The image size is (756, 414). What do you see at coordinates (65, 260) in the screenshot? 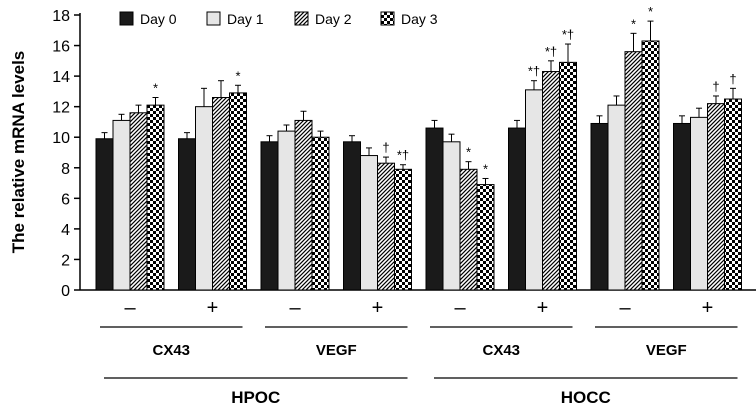
I see `y-tick-label: 2` at bounding box center [65, 260].